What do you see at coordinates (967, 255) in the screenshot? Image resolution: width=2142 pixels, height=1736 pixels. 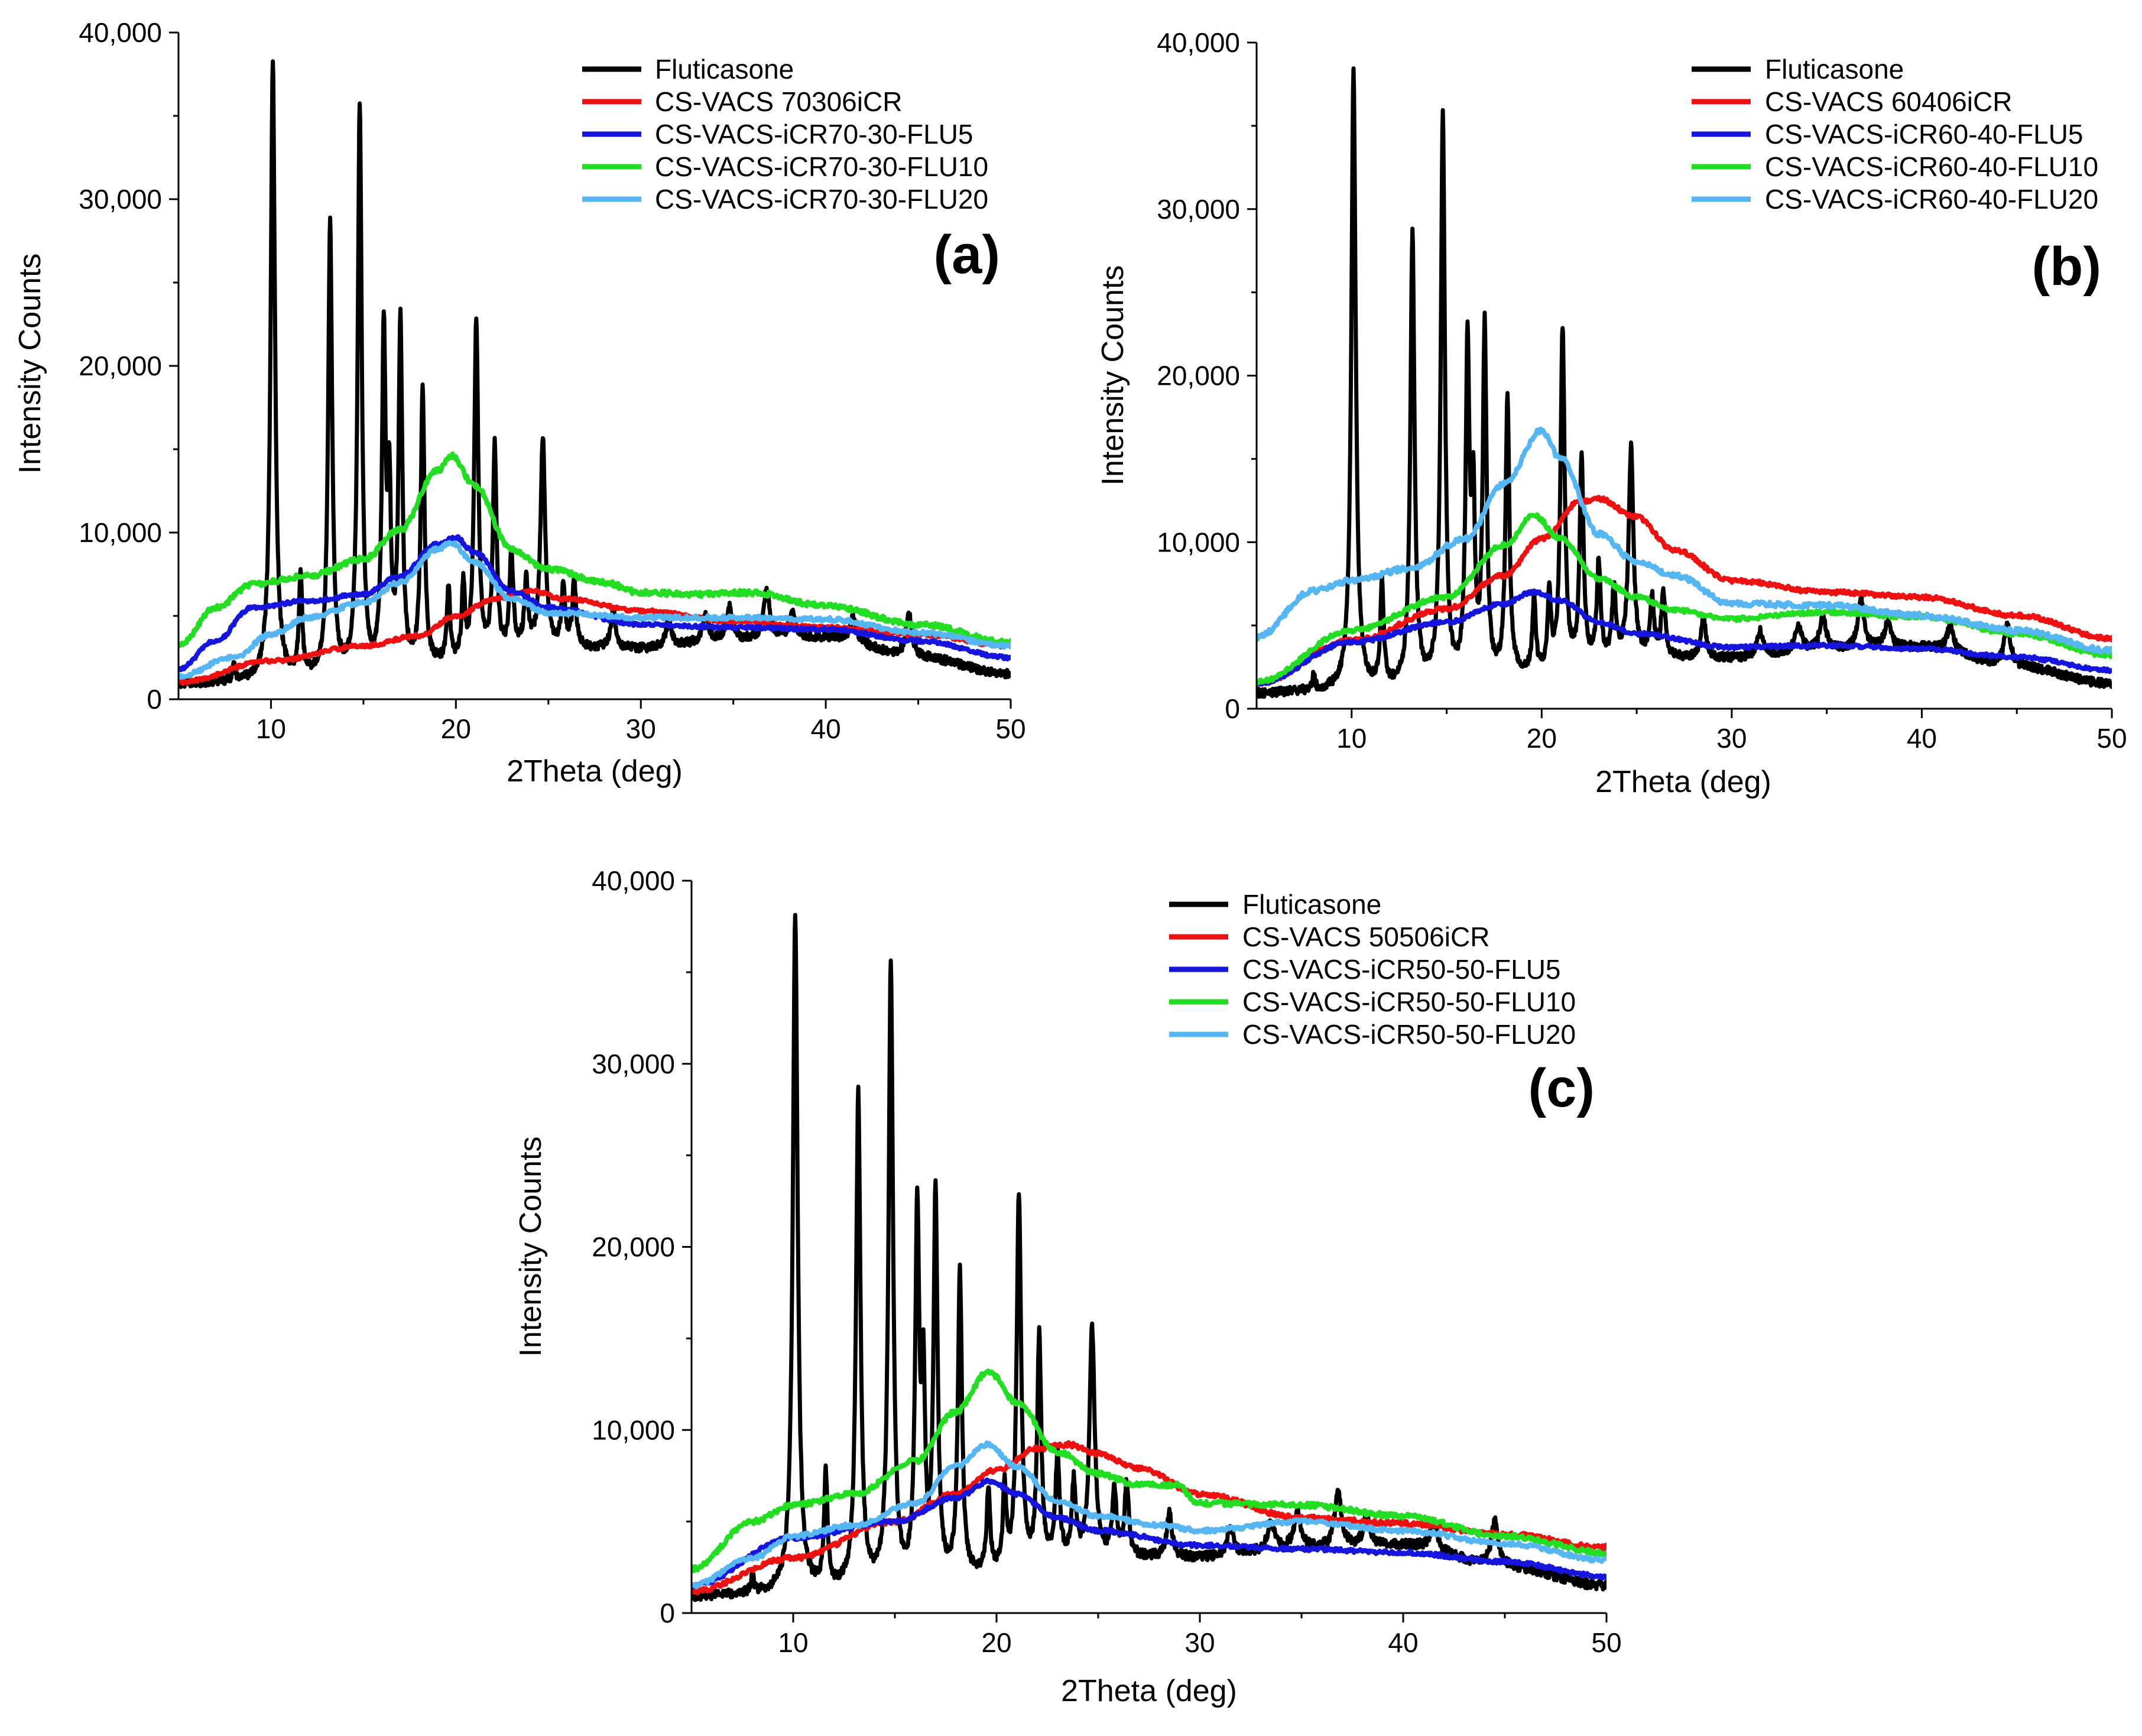 I see `panel-label: (a)` at bounding box center [967, 255].